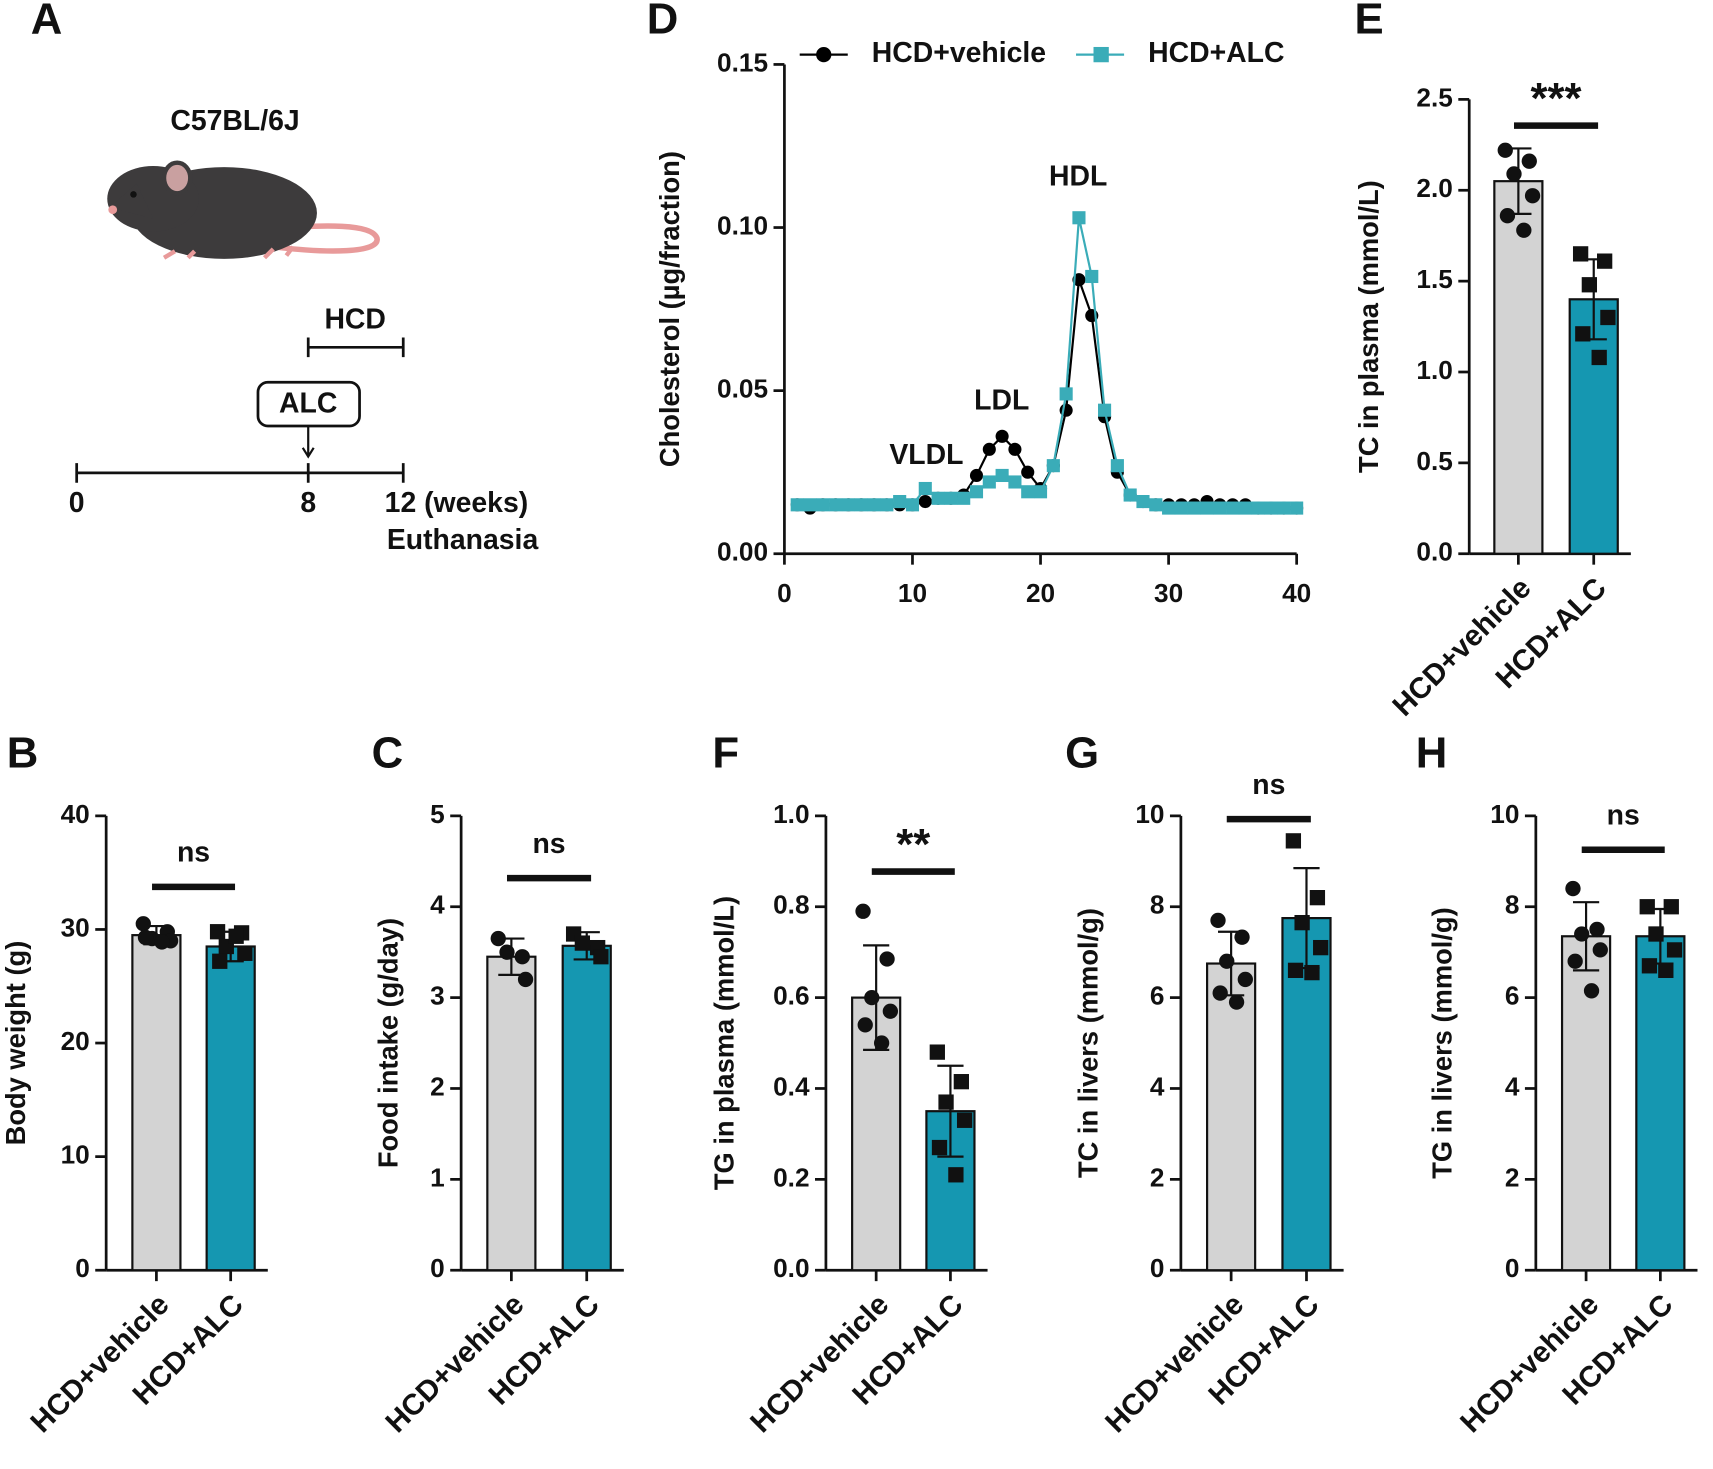 The image size is (1713, 1469). What do you see at coordinates (791, 1268) in the screenshot?
I see `y-tick-label: 0.0` at bounding box center [791, 1268].